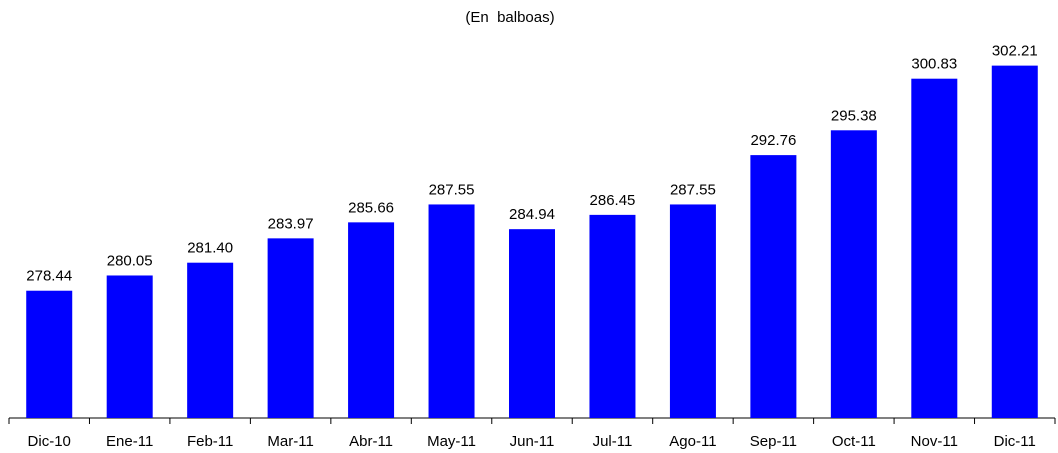 This screenshot has height=453, width=1058. What do you see at coordinates (210, 248) in the screenshot?
I see `value-label: 281.40` at bounding box center [210, 248].